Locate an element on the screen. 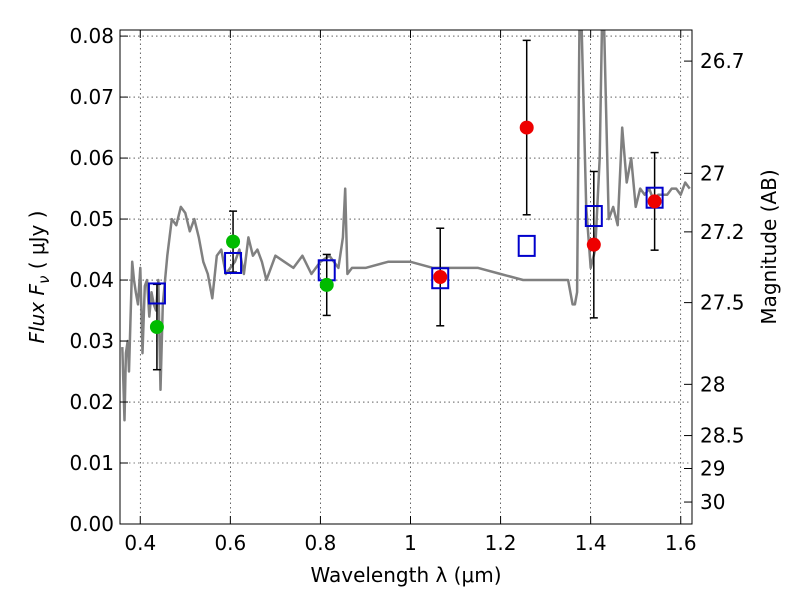  model-points is located at coordinates (405, 245).